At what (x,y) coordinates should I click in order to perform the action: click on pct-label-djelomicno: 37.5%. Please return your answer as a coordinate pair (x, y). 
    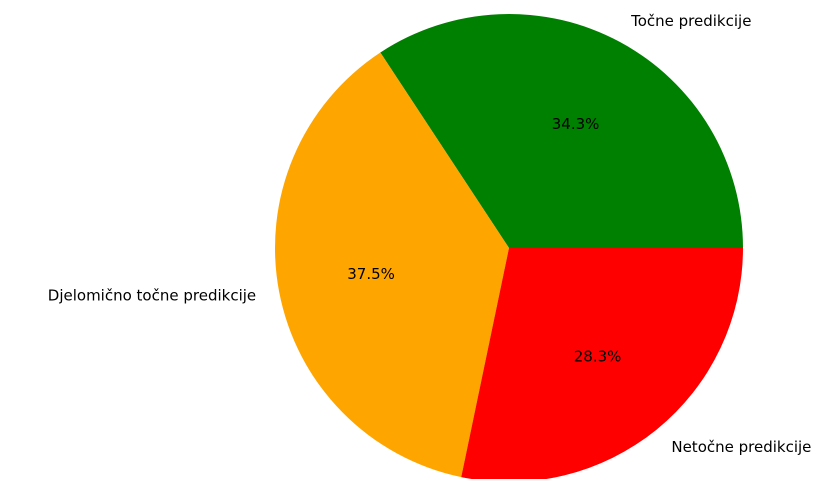
    Looking at the image, I should click on (371, 274).